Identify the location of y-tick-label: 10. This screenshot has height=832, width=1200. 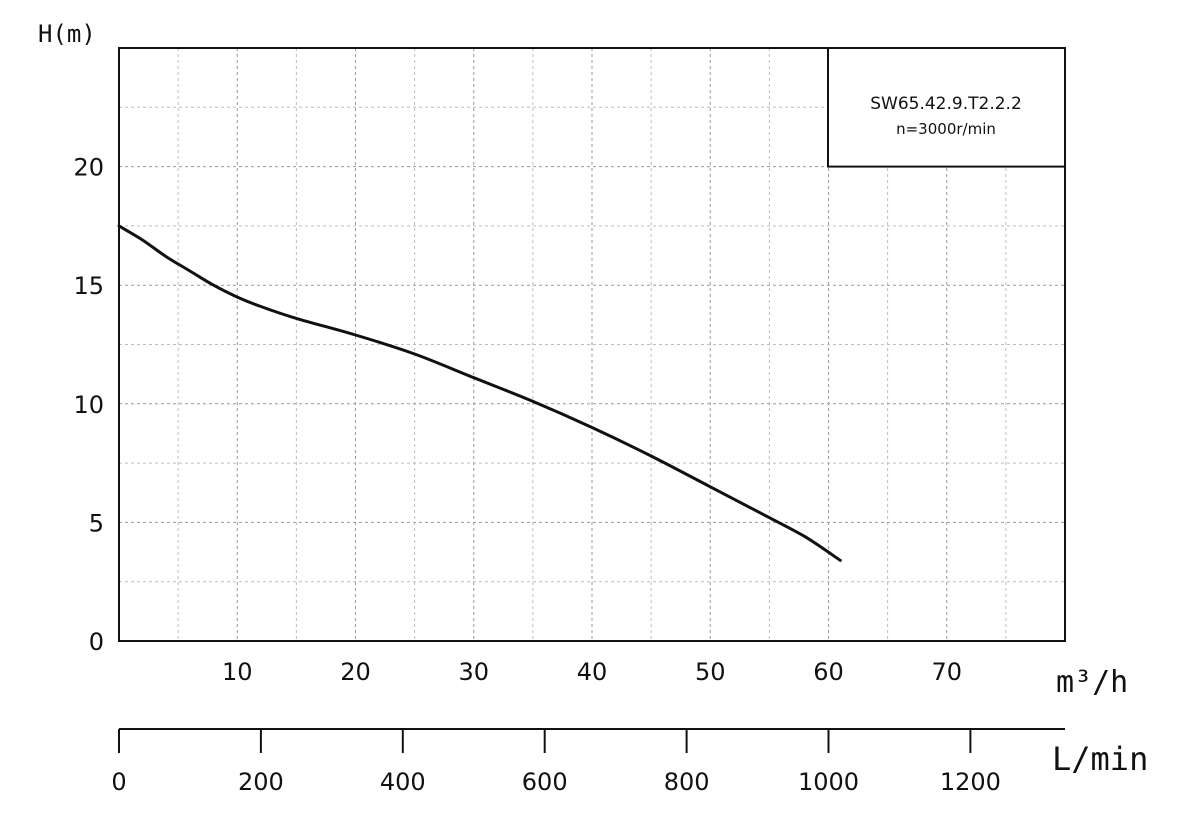
(88, 405).